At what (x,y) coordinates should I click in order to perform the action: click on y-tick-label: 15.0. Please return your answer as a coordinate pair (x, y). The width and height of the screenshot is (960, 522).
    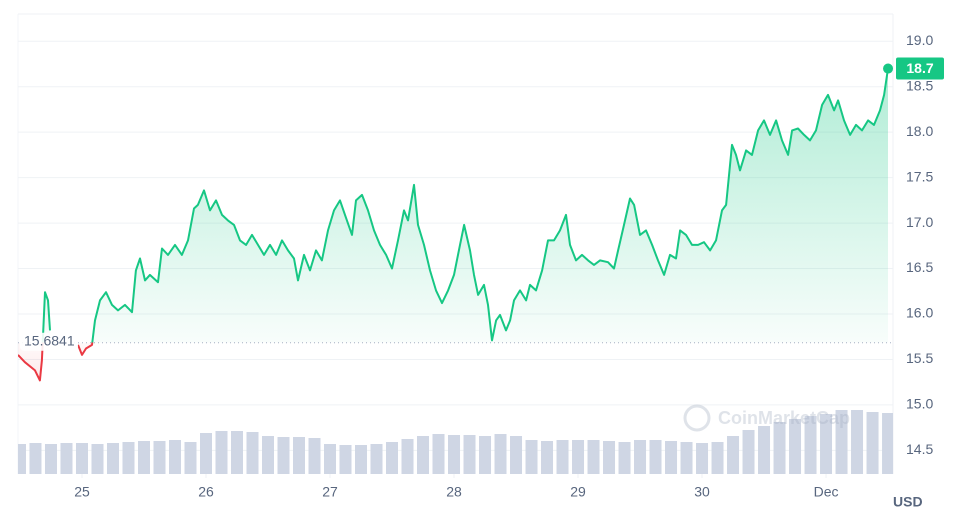
    Looking at the image, I should click on (919, 404).